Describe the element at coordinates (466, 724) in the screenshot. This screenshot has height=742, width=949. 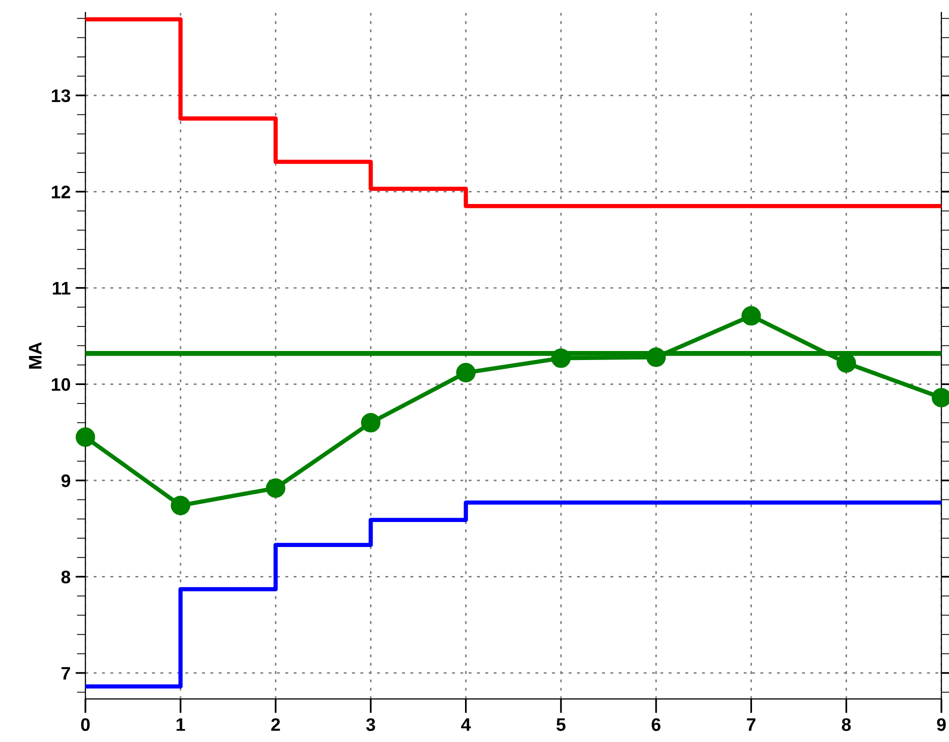
I see `x-tick-label: 4` at that location.